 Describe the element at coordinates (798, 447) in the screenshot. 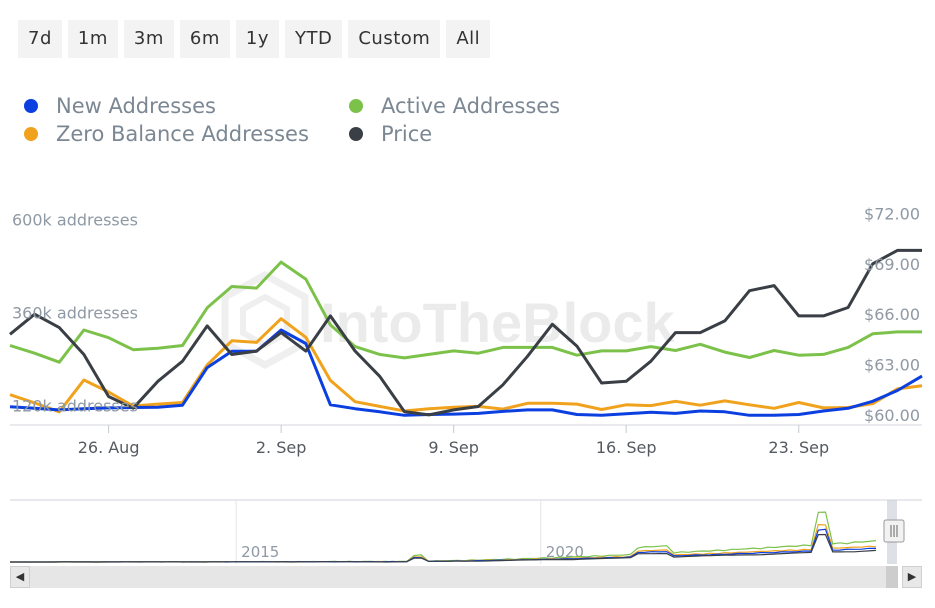

I see `x-tick-label: 23. Sep` at that location.